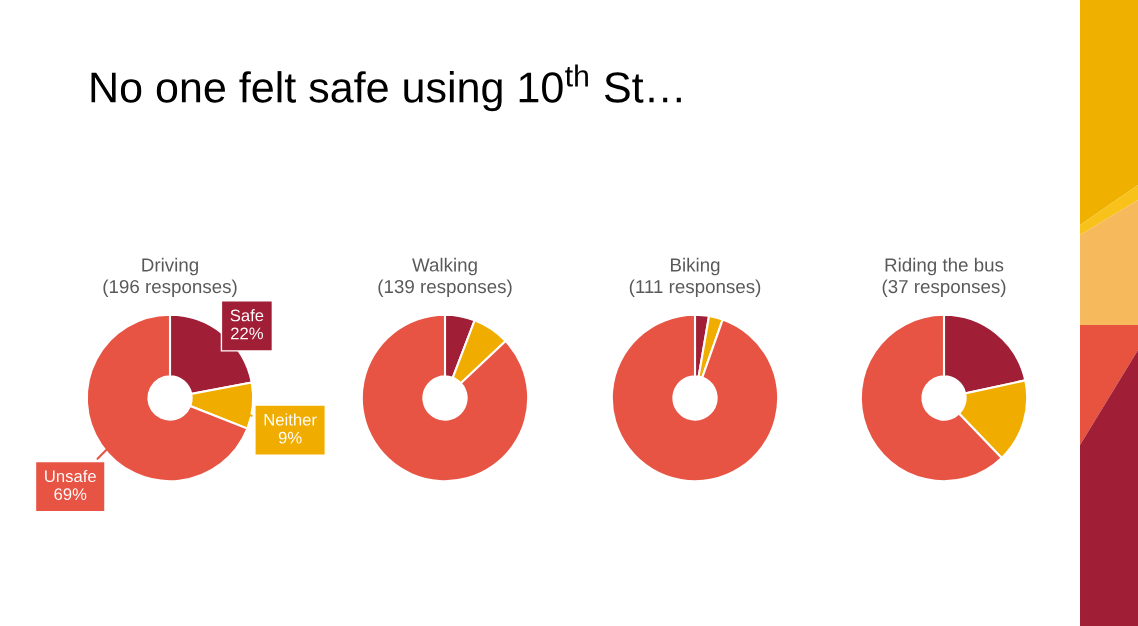 The image size is (1138, 626). Describe the element at coordinates (445, 288) in the screenshot. I see `chart-subtitle: (139 responses)` at that location.